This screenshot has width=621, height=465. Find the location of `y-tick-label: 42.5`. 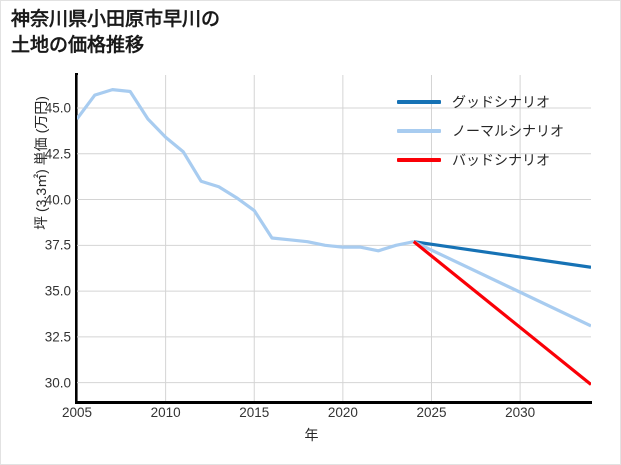

y-tick-label: 42.5 is located at coordinates (57, 154).